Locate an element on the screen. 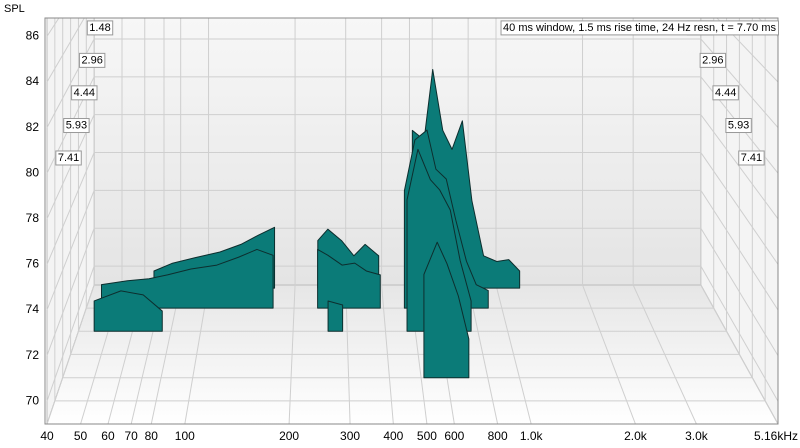  y-tick-label: 84 is located at coordinates (33, 81).